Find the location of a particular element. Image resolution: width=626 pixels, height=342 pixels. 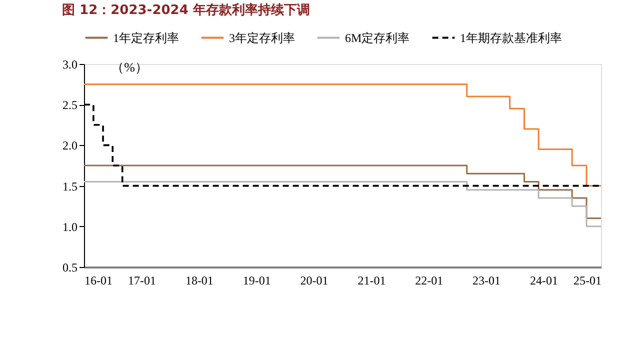

x-tick-label: 21-01 is located at coordinates (372, 281).